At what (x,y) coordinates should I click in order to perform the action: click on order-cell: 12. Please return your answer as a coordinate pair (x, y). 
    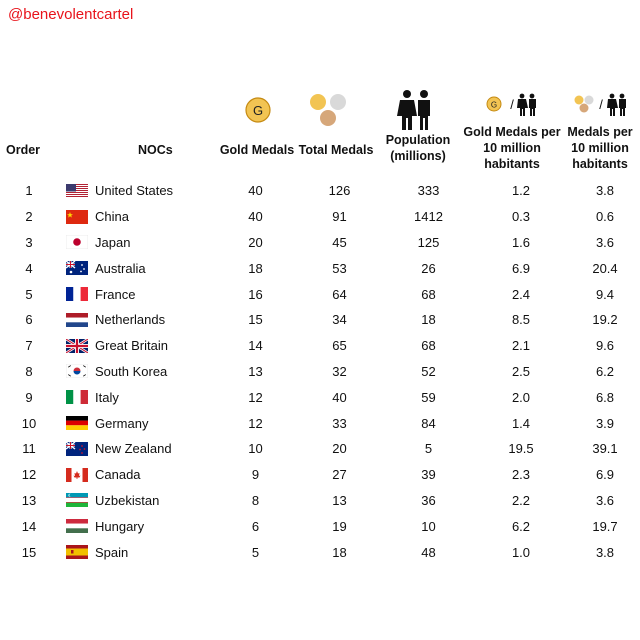
    Looking at the image, I should click on (29, 475).